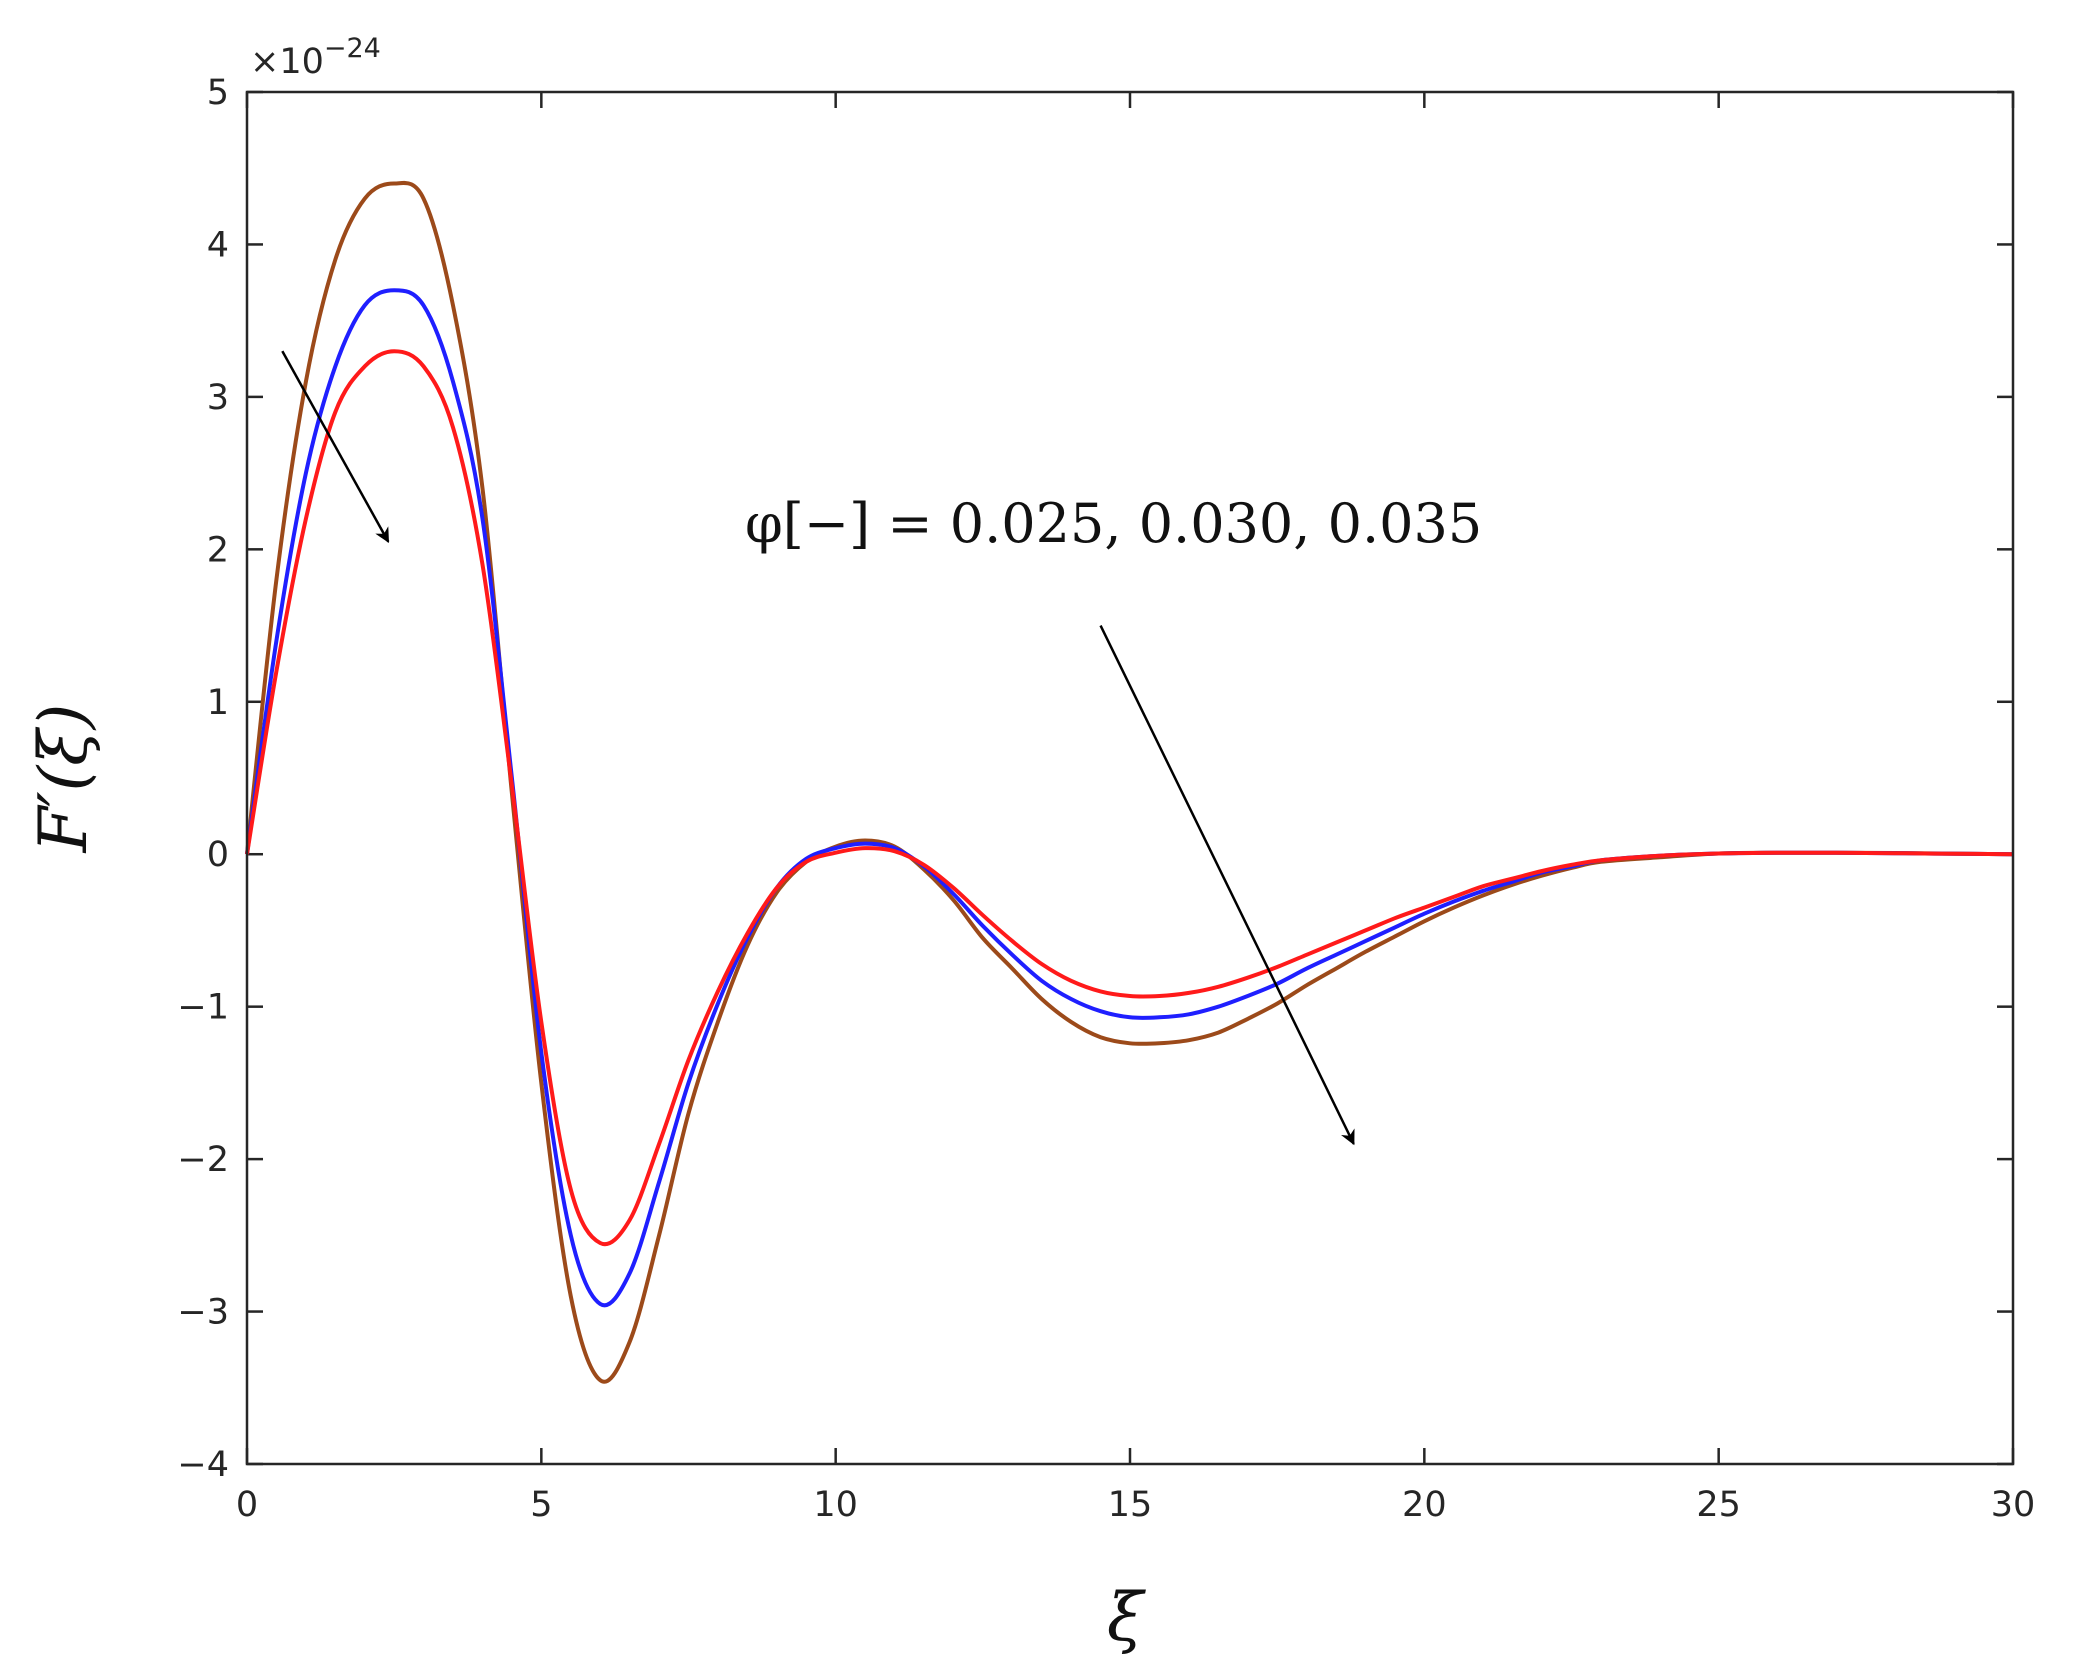 Image resolution: width=2100 pixels, height=1680 pixels. I want to click on x-tick-label: 10, so click(835, 1505).